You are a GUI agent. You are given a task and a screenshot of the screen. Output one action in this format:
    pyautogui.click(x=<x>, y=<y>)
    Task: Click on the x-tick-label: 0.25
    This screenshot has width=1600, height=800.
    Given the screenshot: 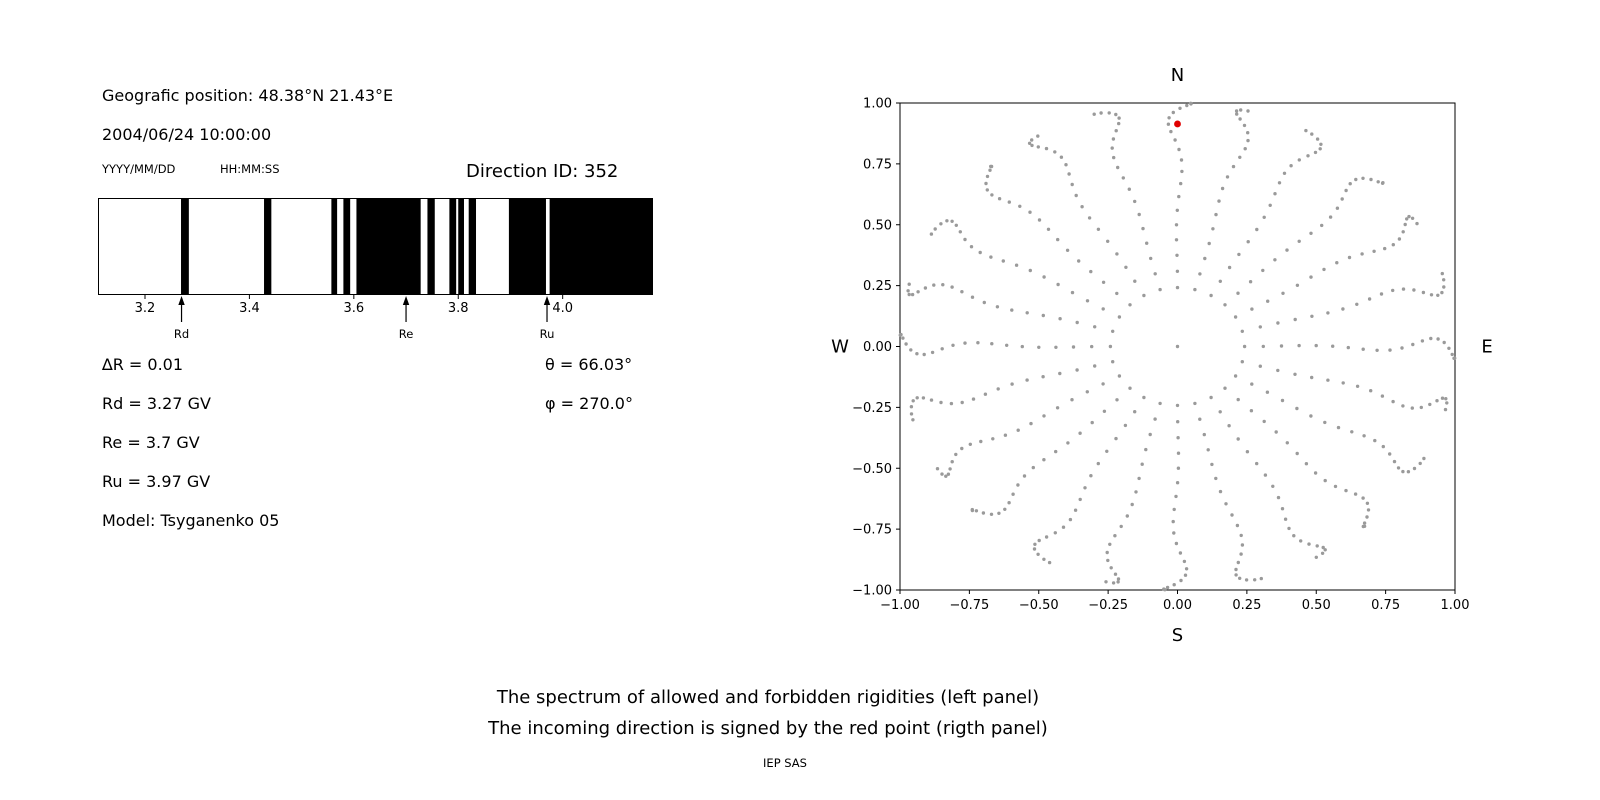 What is the action you would take?
    pyautogui.click(x=1246, y=605)
    